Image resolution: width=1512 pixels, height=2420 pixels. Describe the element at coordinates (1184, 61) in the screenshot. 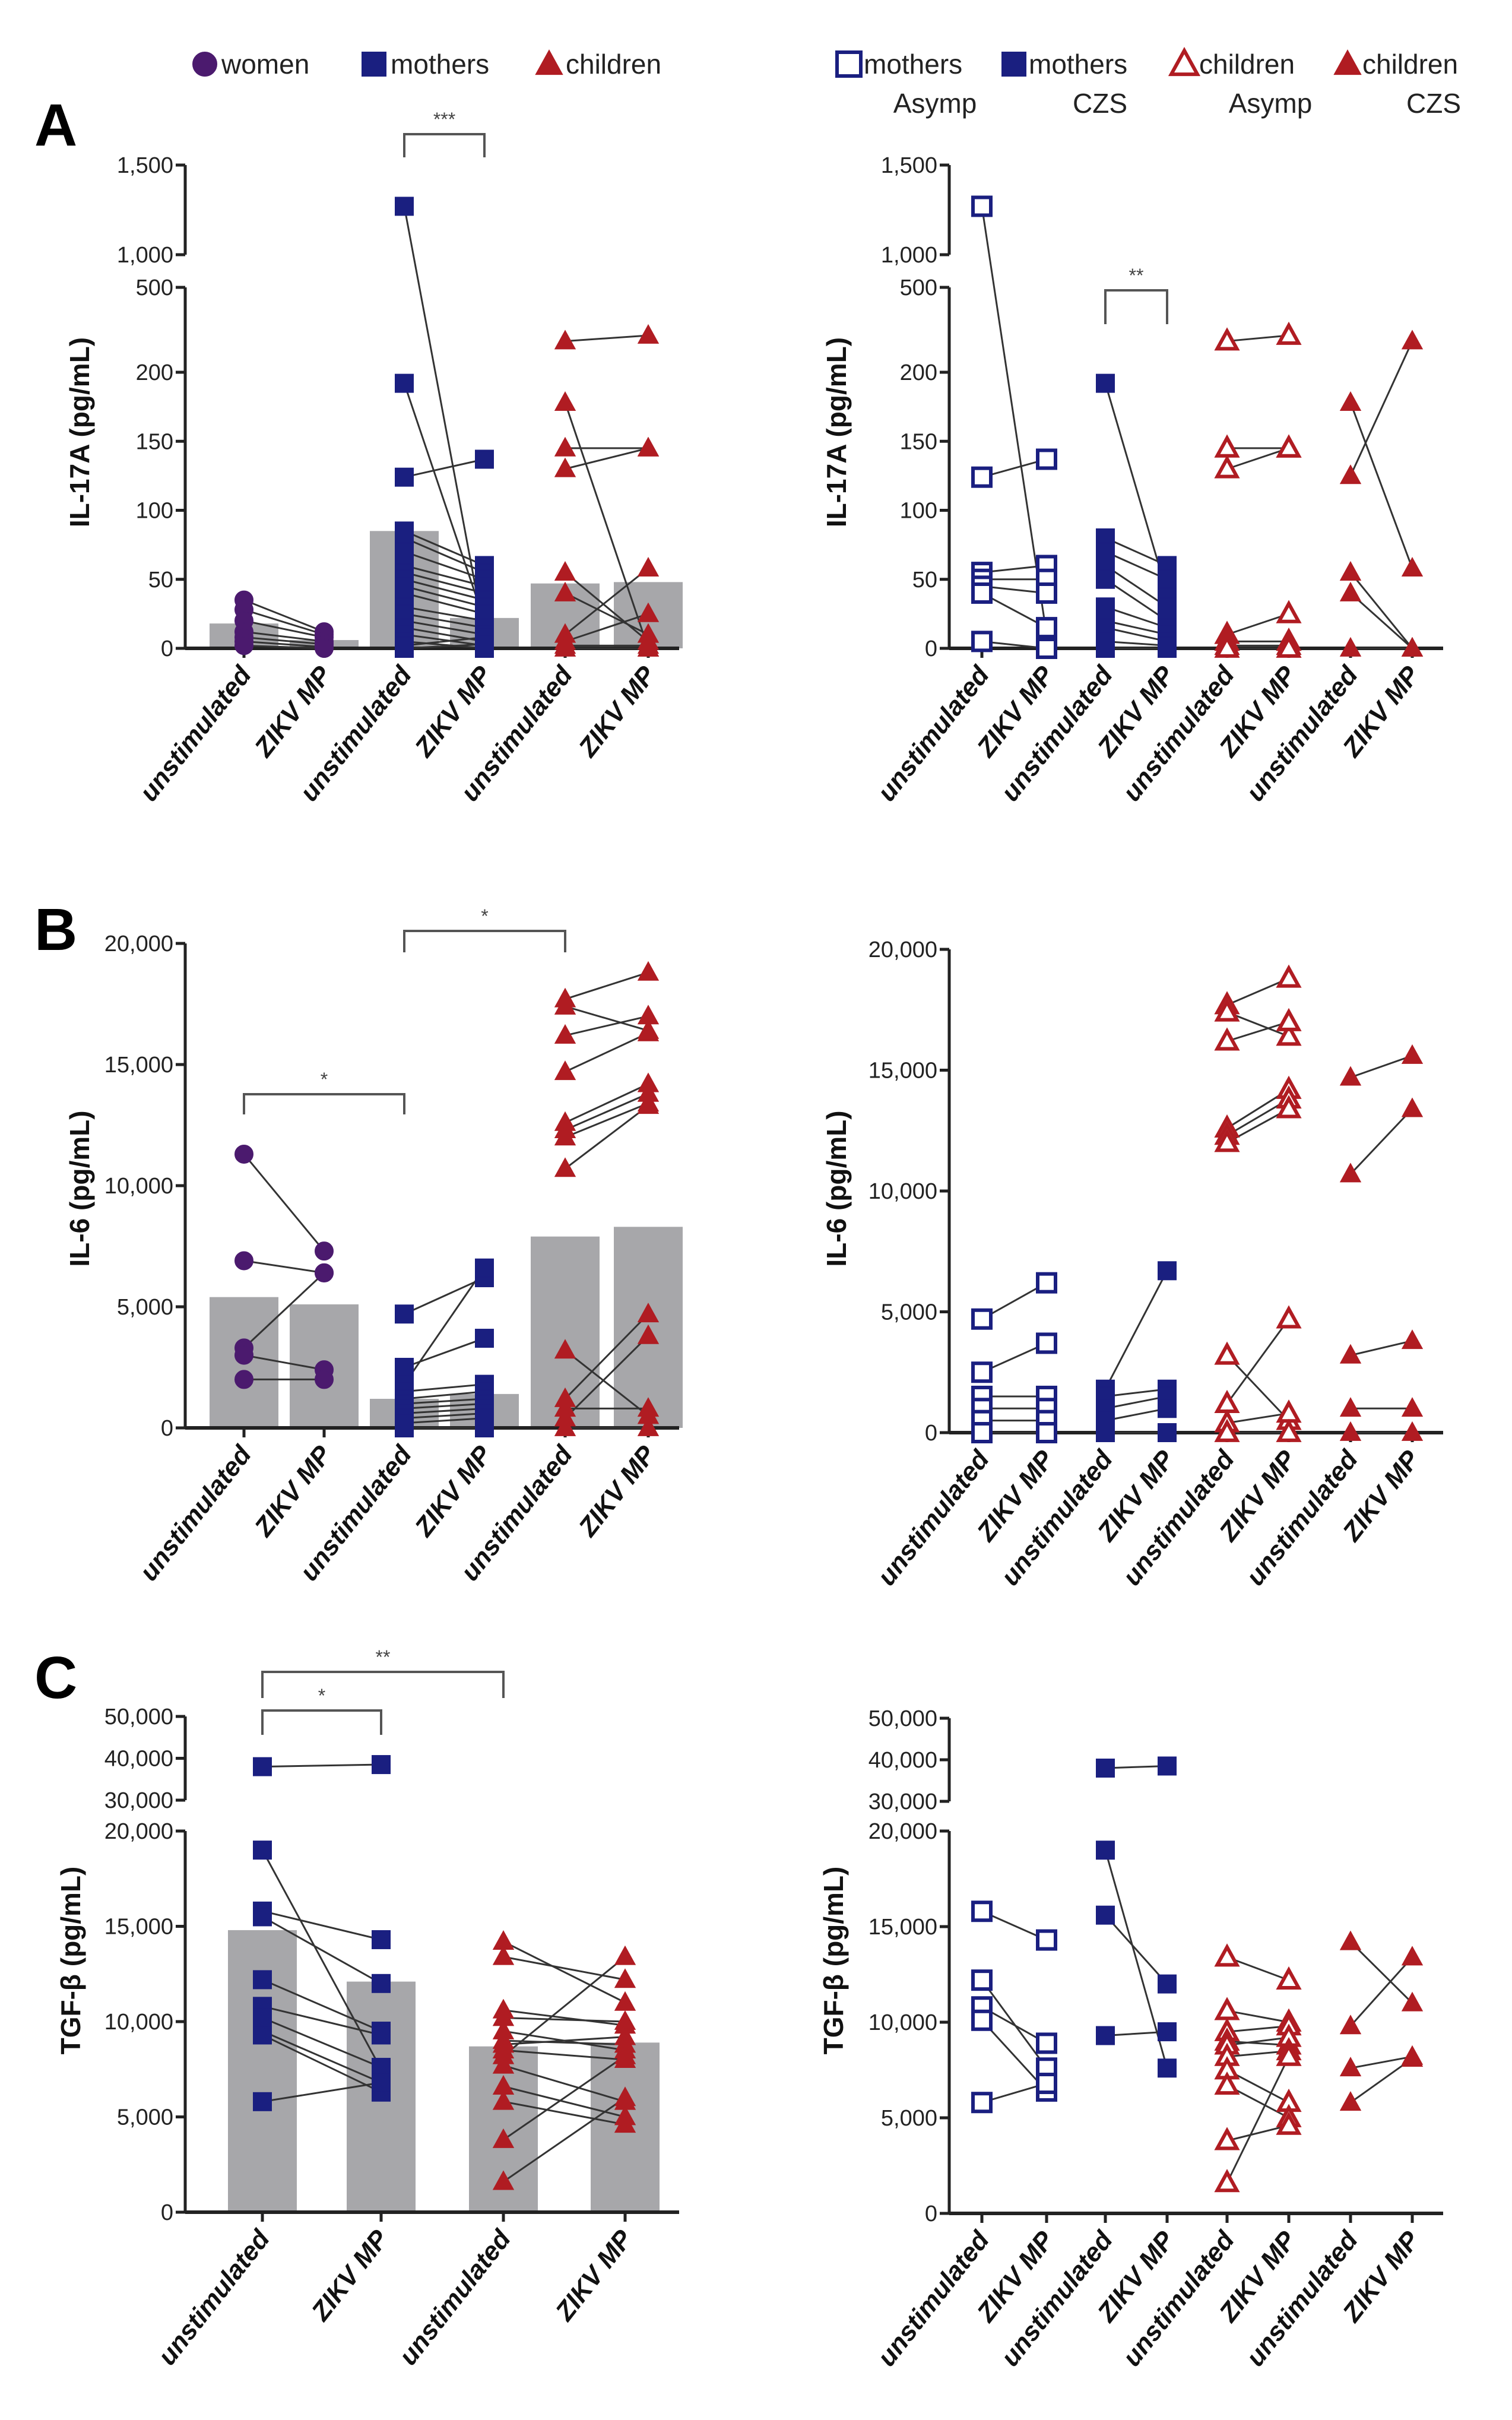

I see `children-Asymp-legend-marker-icon` at that location.